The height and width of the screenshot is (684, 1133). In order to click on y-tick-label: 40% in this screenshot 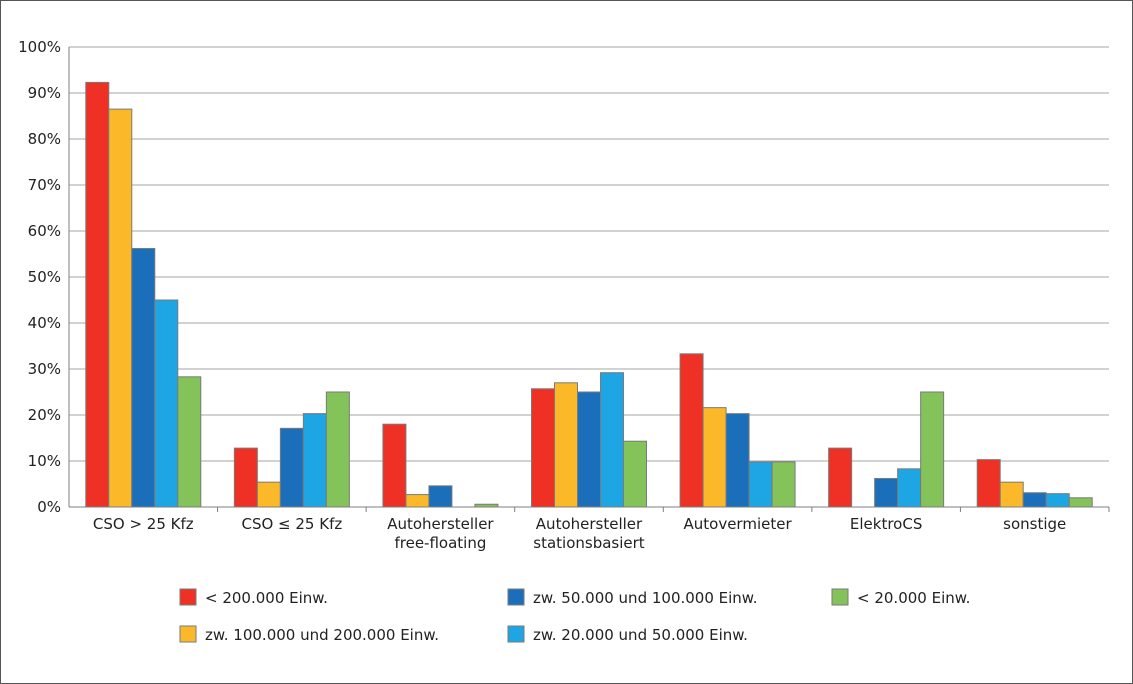, I will do `click(44, 323)`.